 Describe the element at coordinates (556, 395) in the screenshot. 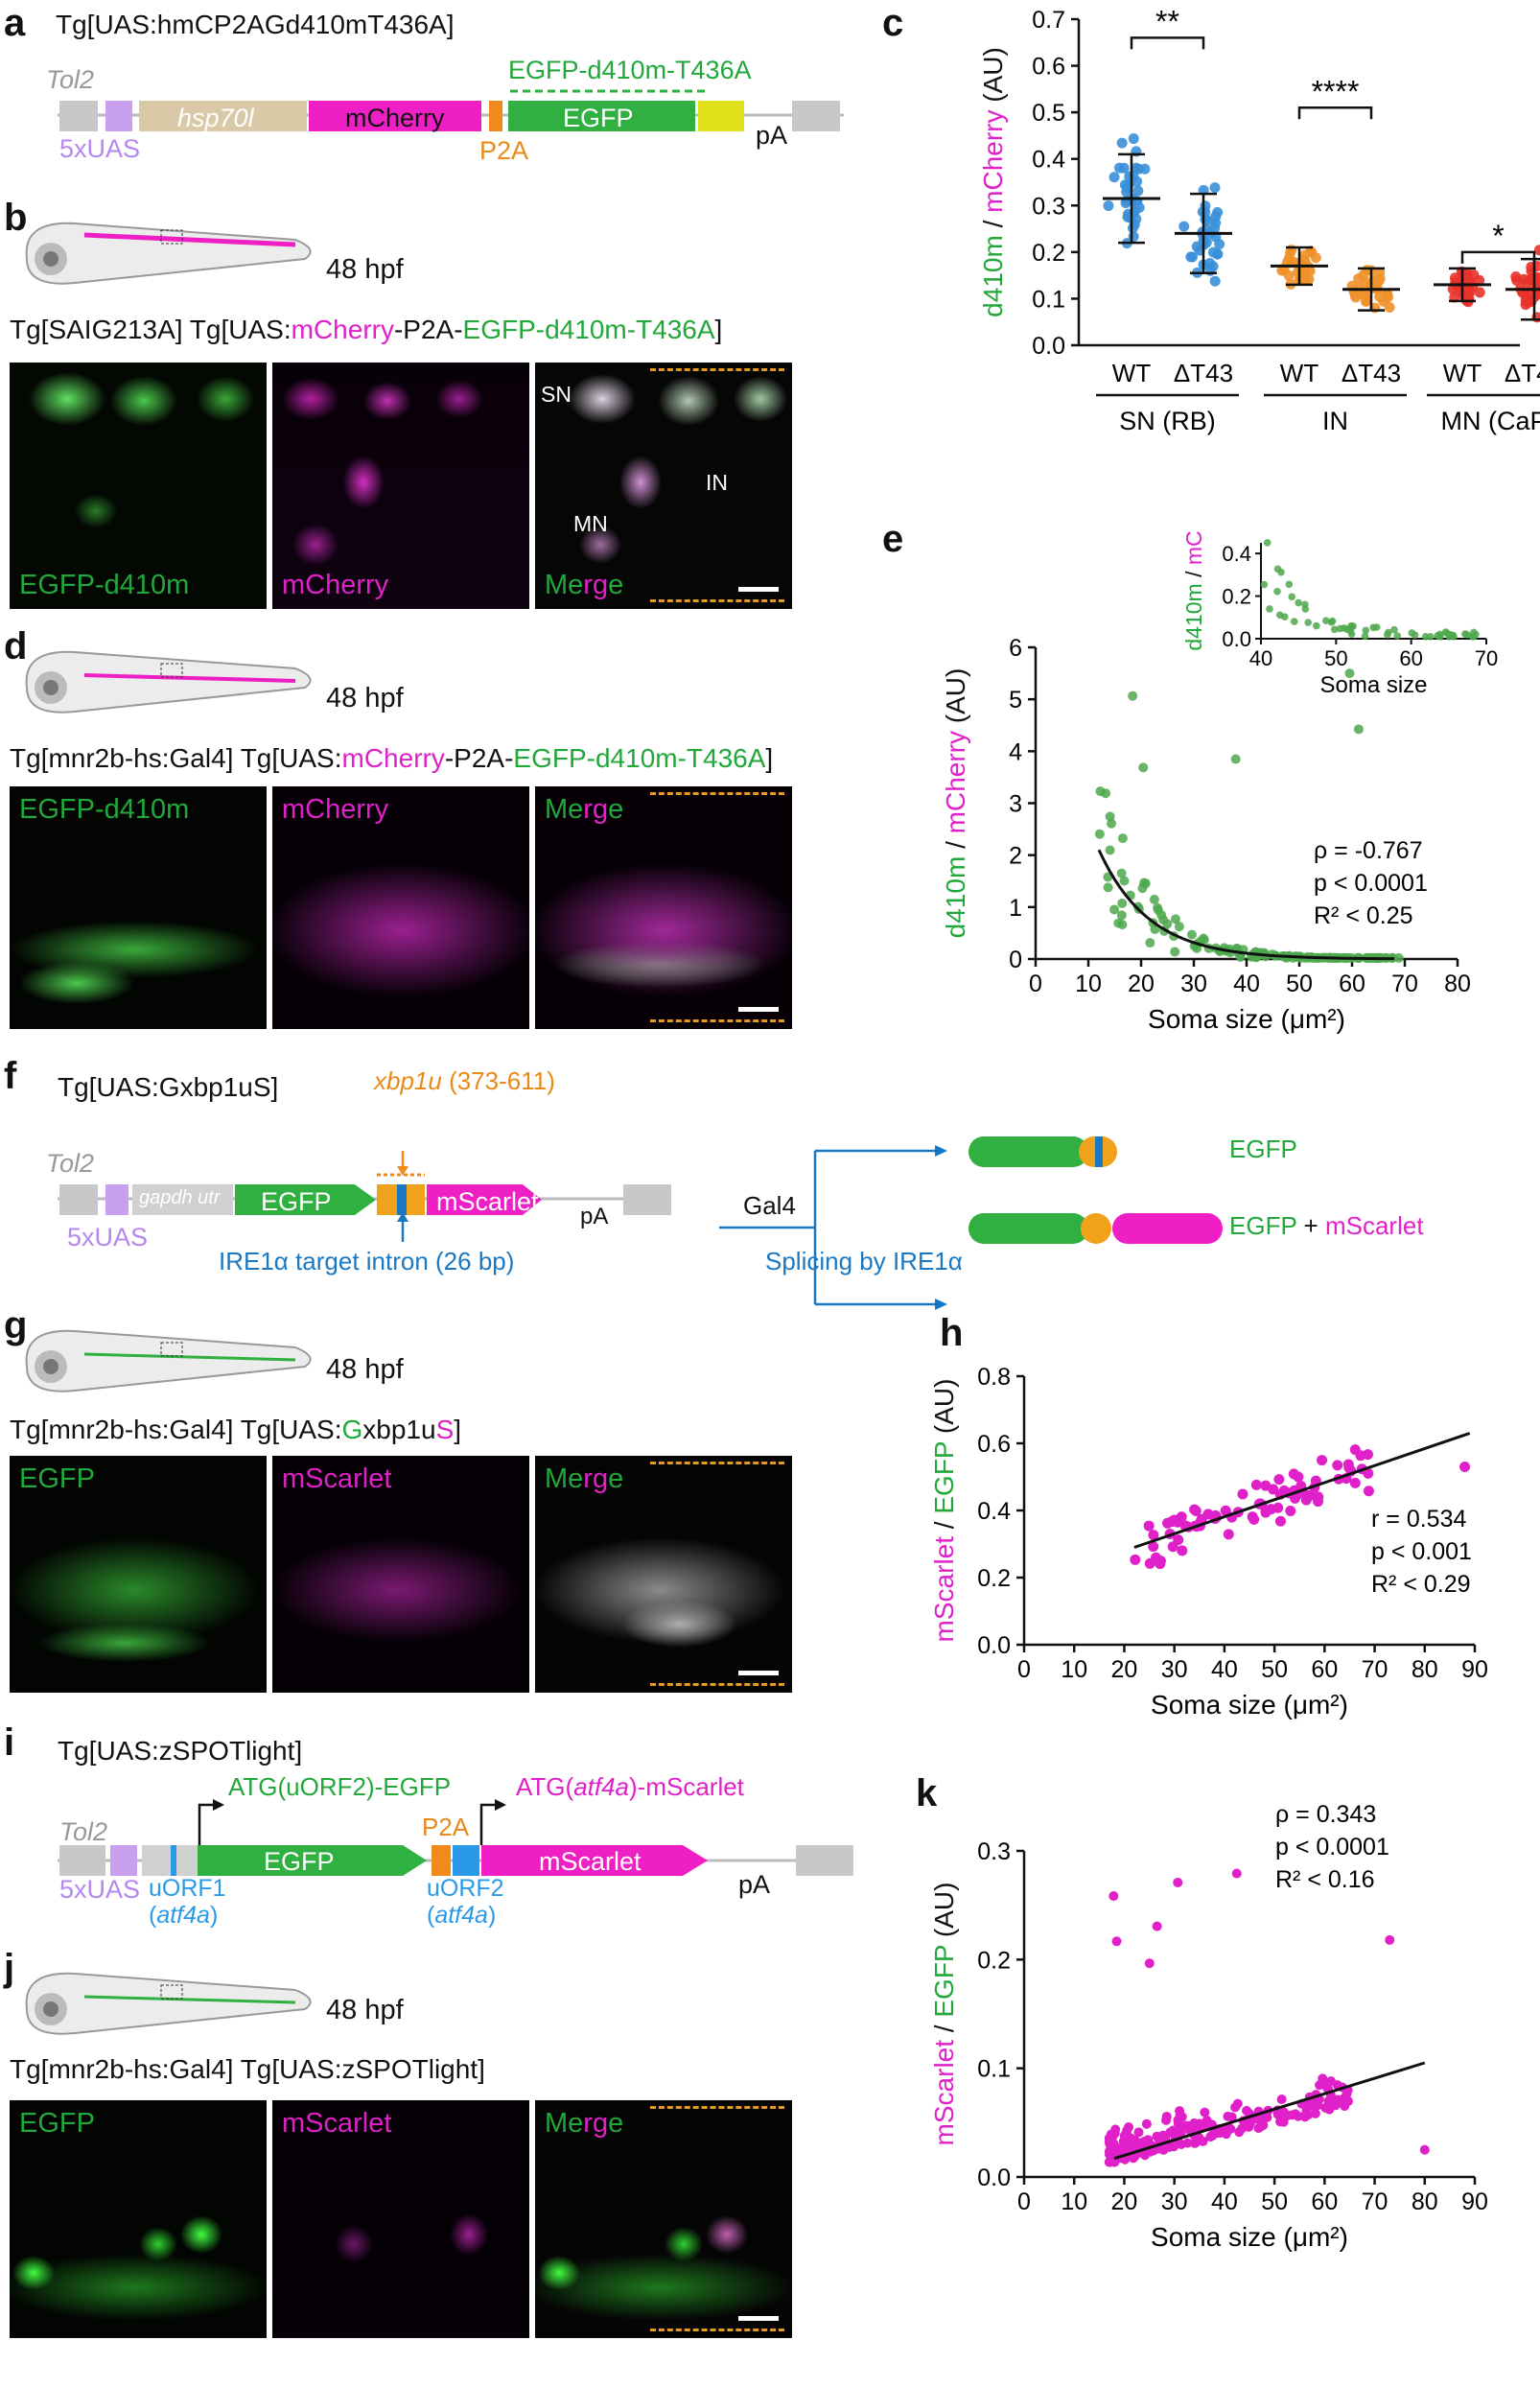

I see `cell-label-sn: SN` at that location.